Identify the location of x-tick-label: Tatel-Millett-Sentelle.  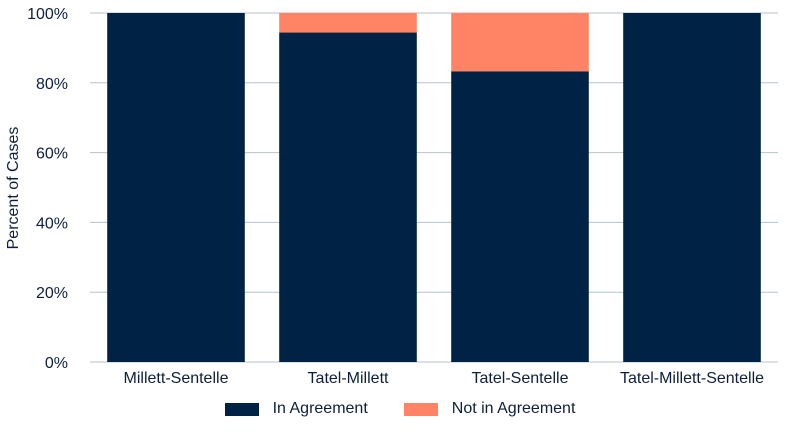
(692, 378).